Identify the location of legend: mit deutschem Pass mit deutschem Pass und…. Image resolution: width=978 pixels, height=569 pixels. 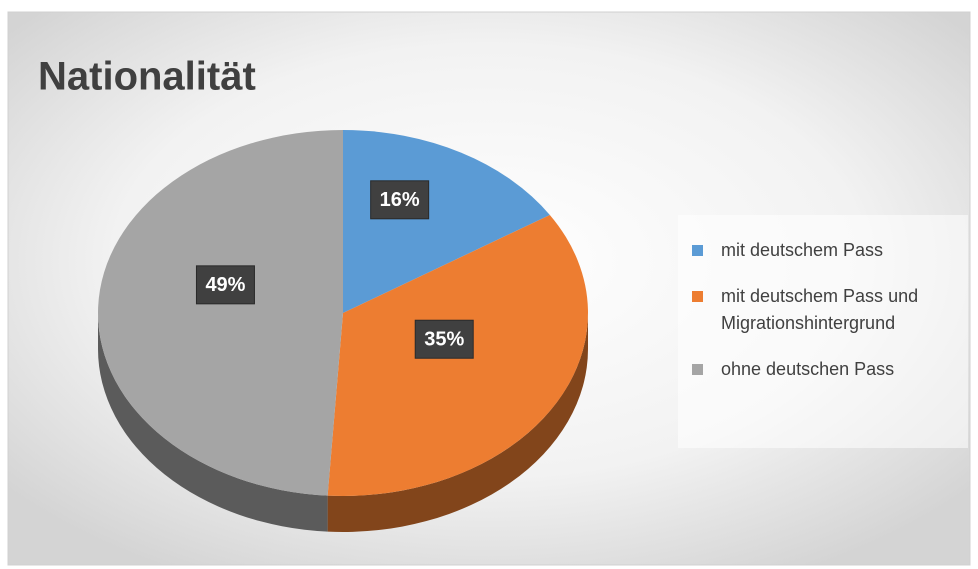
(823, 331).